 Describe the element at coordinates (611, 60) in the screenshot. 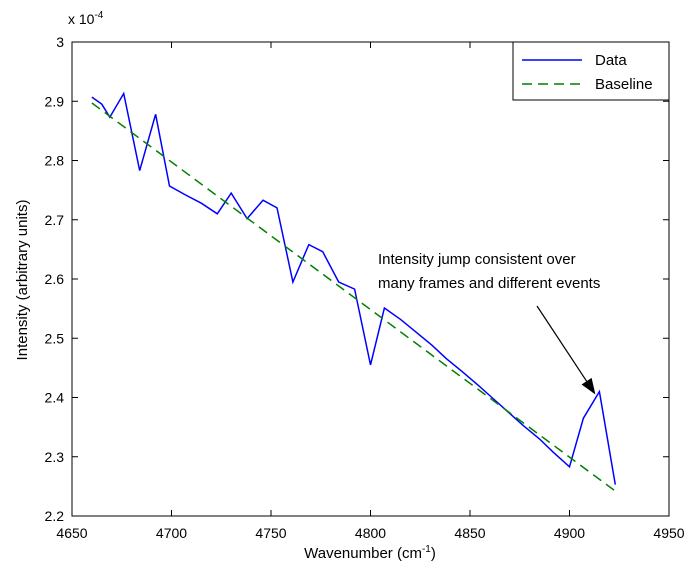

I see `legend-label-data: Data` at that location.